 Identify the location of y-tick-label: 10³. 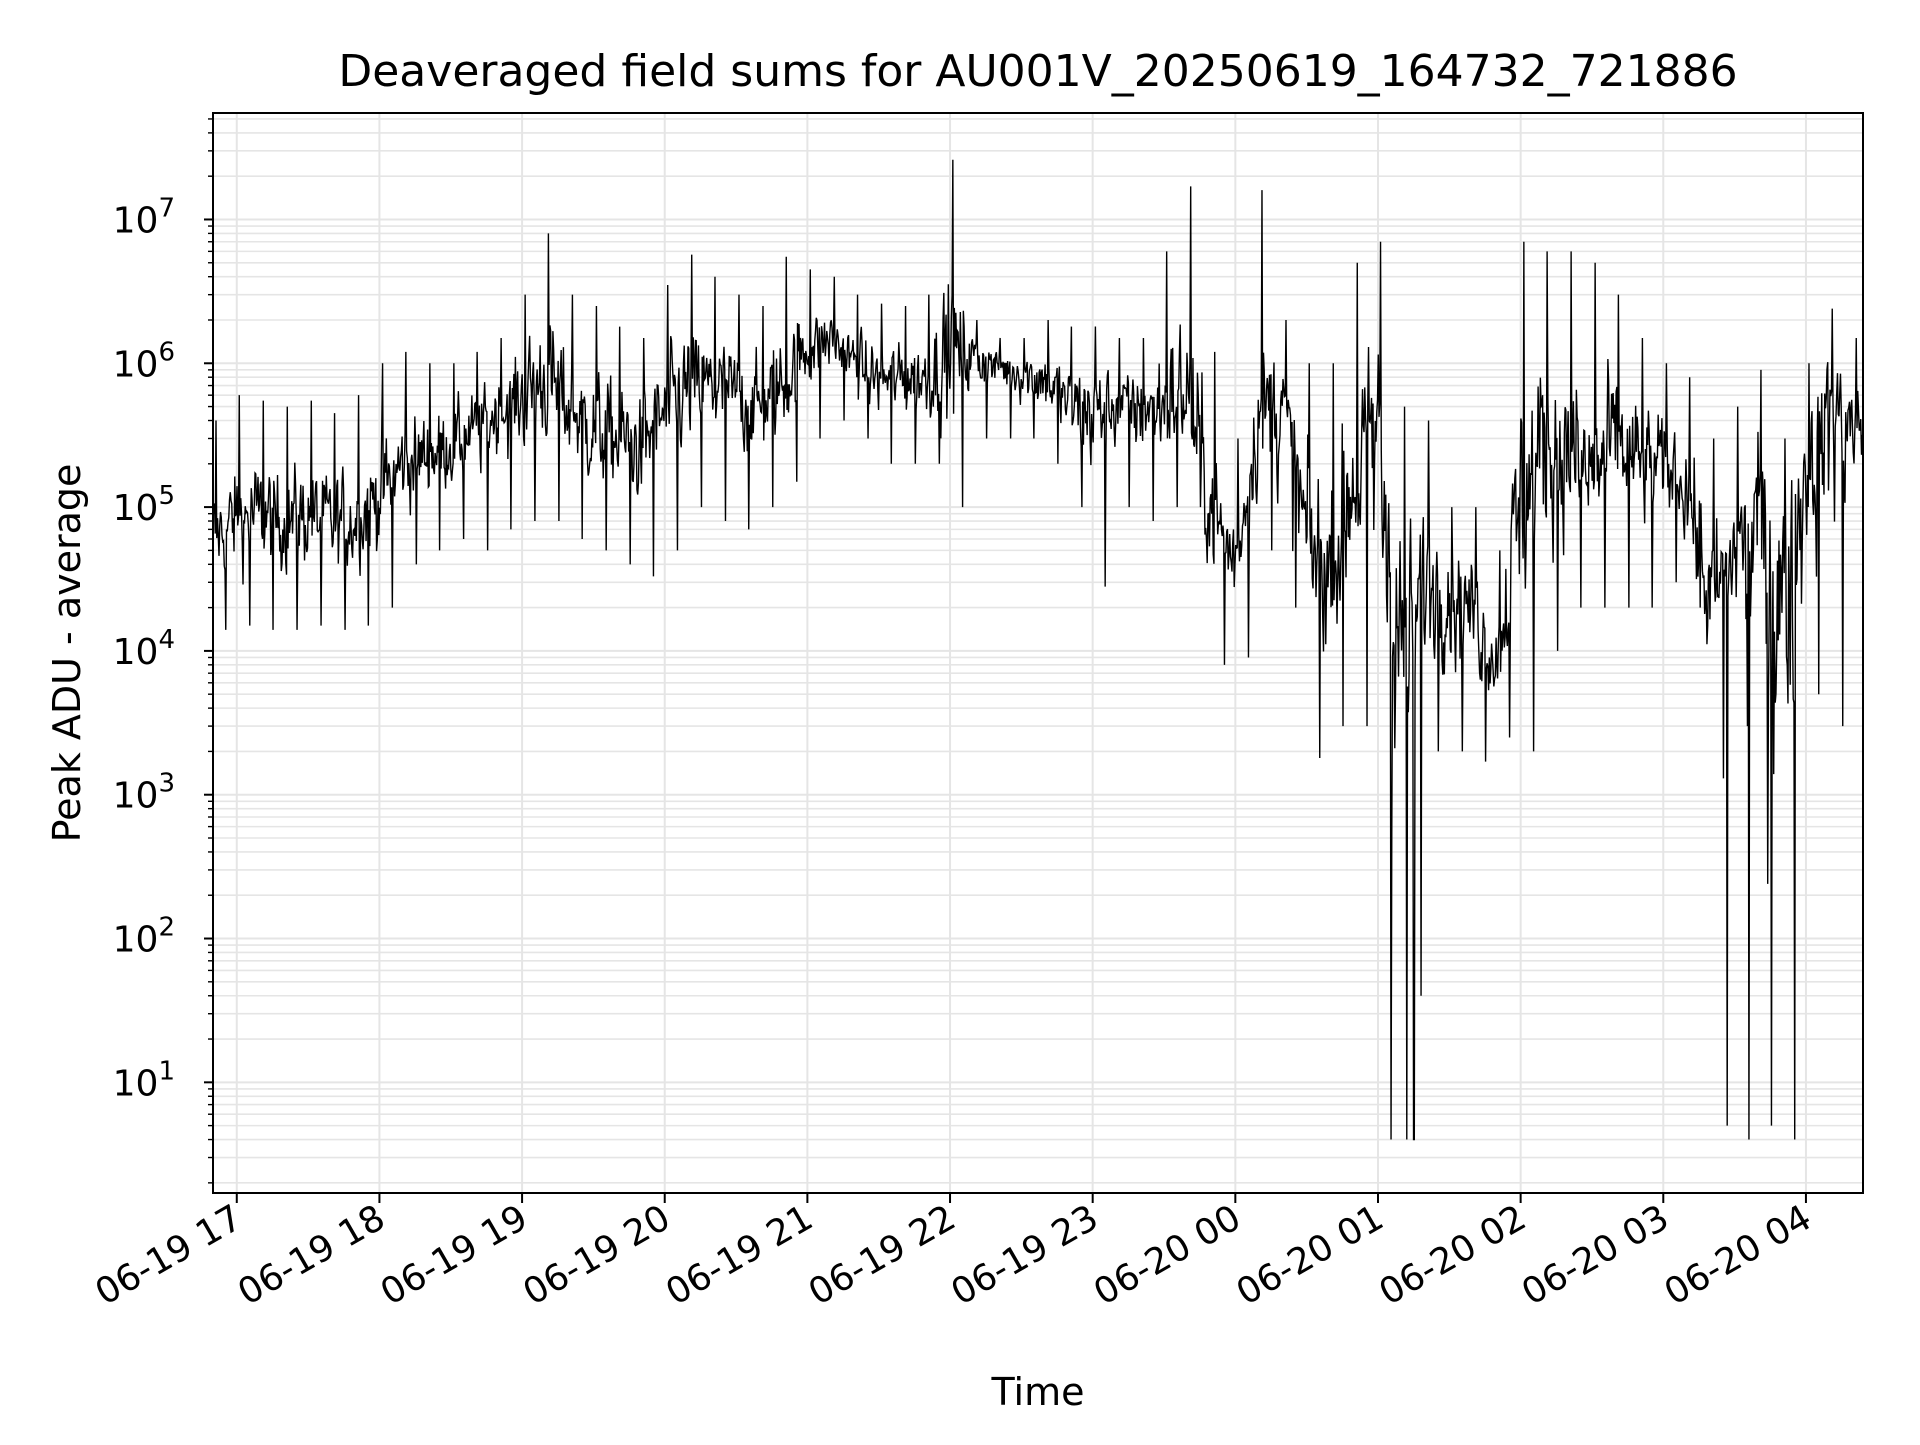
(144, 793).